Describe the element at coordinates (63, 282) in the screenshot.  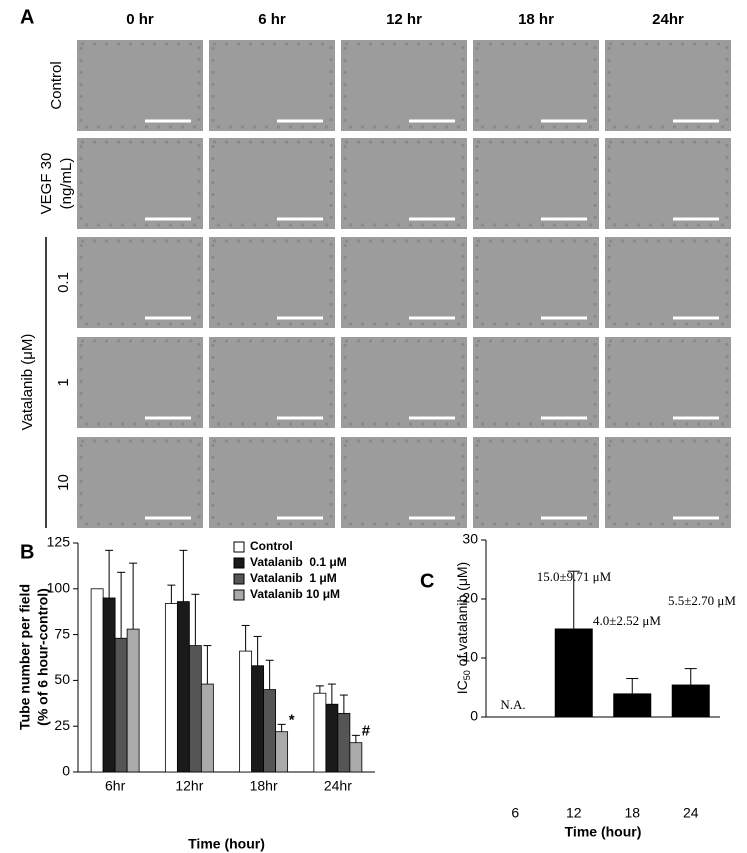
I see `row-label: 0.1` at that location.